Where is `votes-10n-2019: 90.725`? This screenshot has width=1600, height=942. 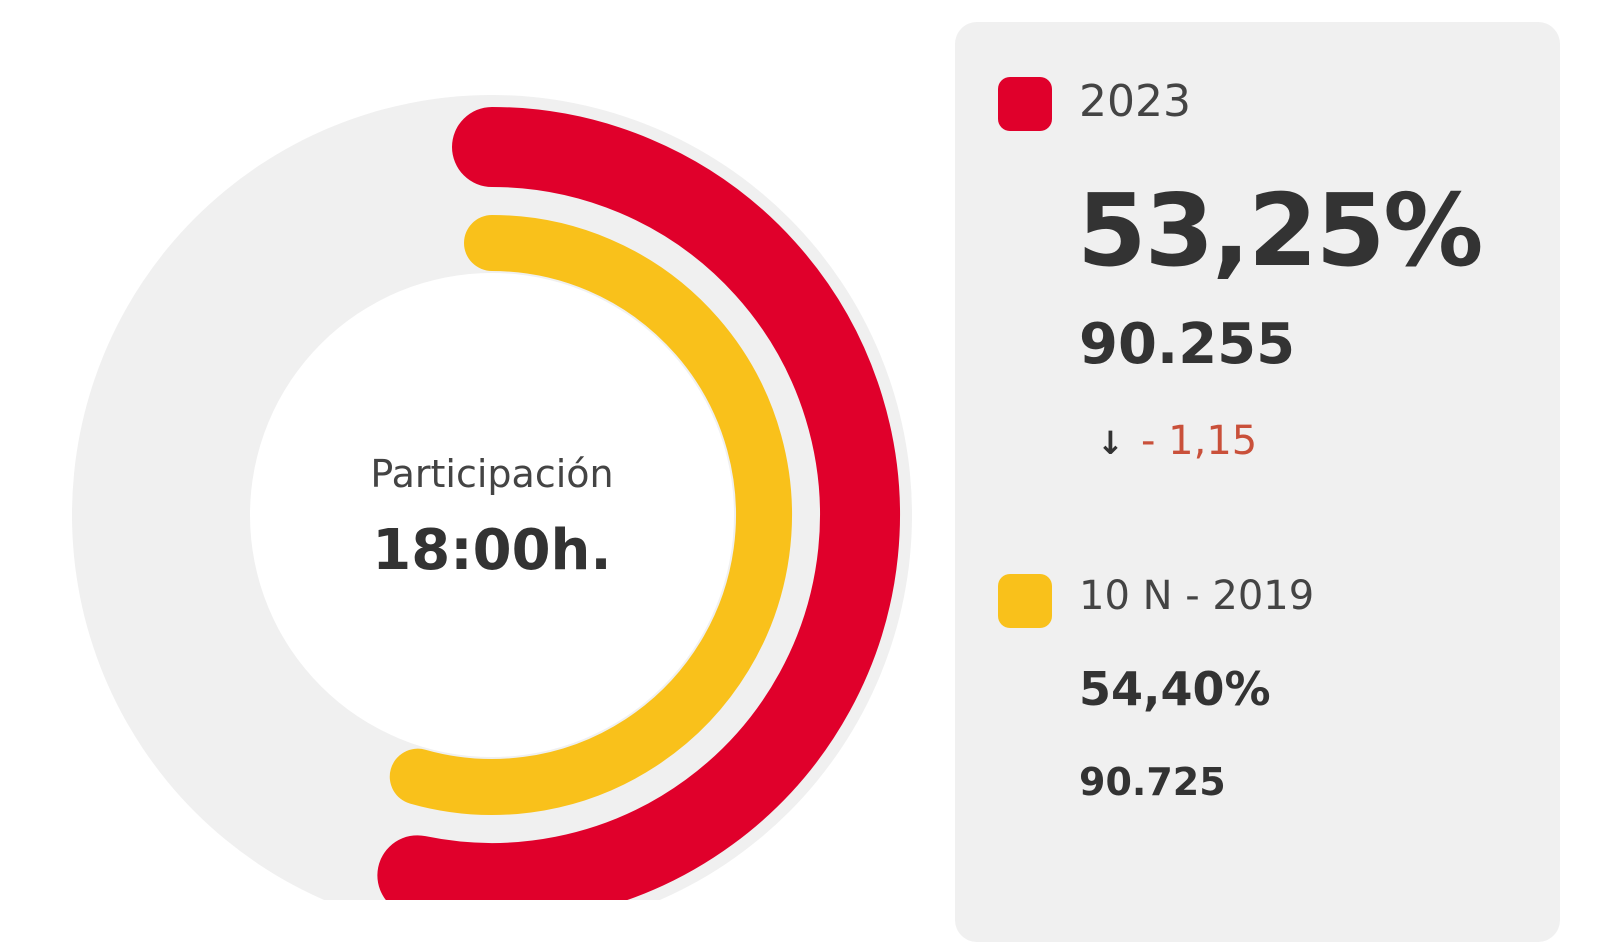
votes-10n-2019: 90.725 is located at coordinates (1152, 782).